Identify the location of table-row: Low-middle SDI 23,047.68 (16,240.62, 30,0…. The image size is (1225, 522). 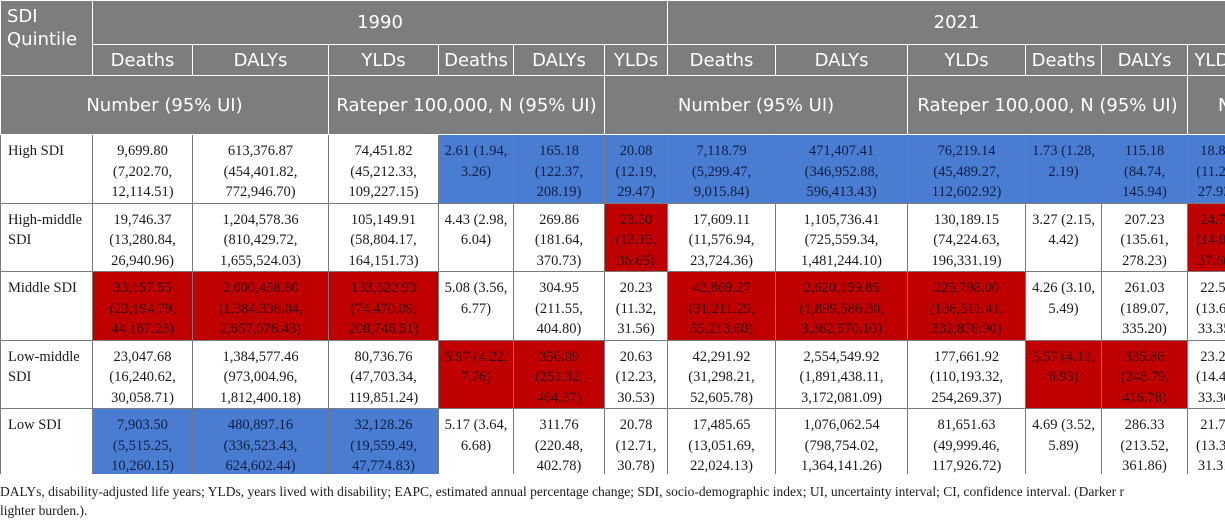
(612, 374).